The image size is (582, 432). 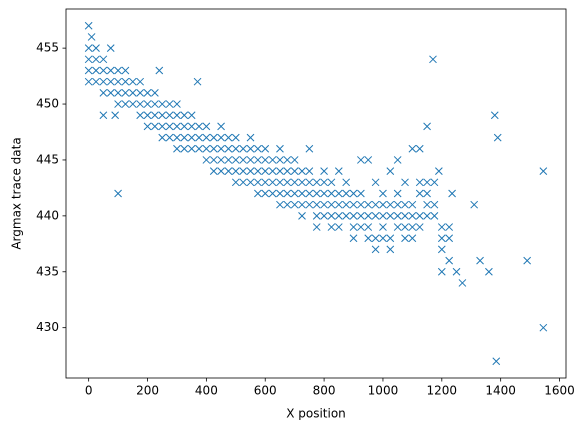 What do you see at coordinates (47, 327) in the screenshot?
I see `y-tick-label: 430` at bounding box center [47, 327].